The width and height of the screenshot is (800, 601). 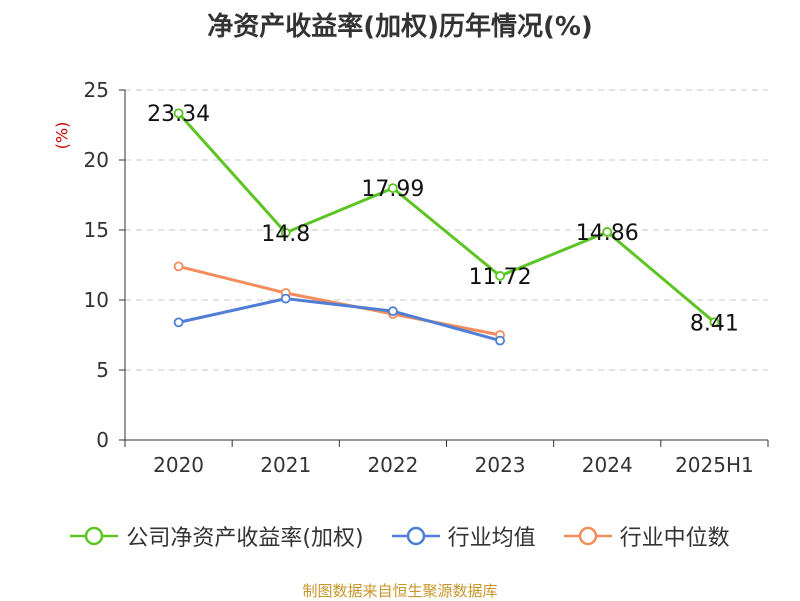 What do you see at coordinates (178, 266) in the screenshot?
I see `series-2-point-2020` at bounding box center [178, 266].